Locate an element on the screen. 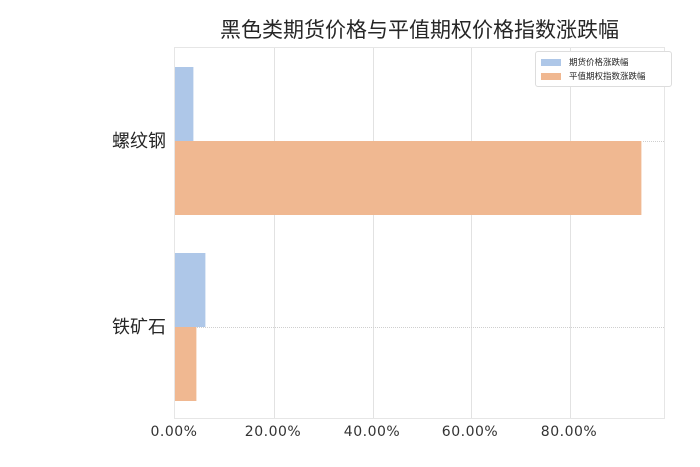 This screenshot has width=700, height=467. legend-item-option-index: 平值期权指数涨跌幅 is located at coordinates (603, 76).